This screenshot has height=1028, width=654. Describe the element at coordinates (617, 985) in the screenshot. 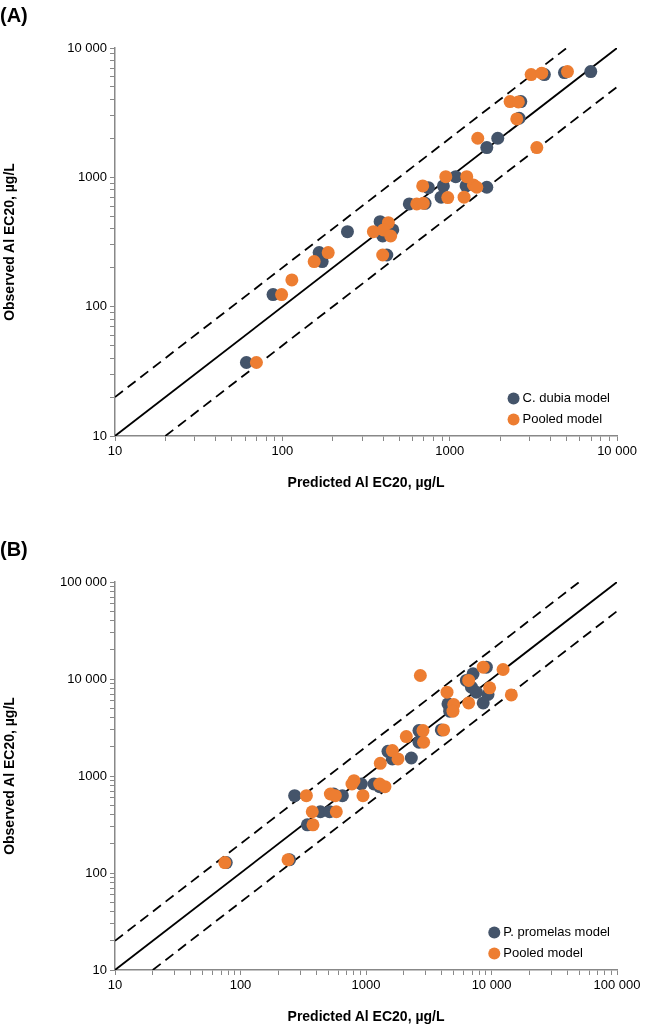

I see `x-tick-label: 100 000` at that location.